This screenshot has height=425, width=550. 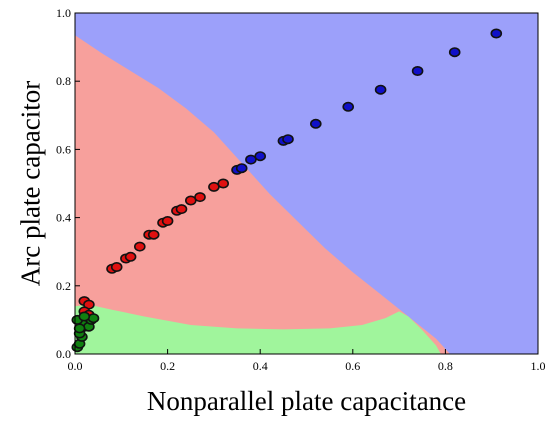 What do you see at coordinates (63, 218) in the screenshot?
I see `y-tick-label: 0.4` at bounding box center [63, 218].